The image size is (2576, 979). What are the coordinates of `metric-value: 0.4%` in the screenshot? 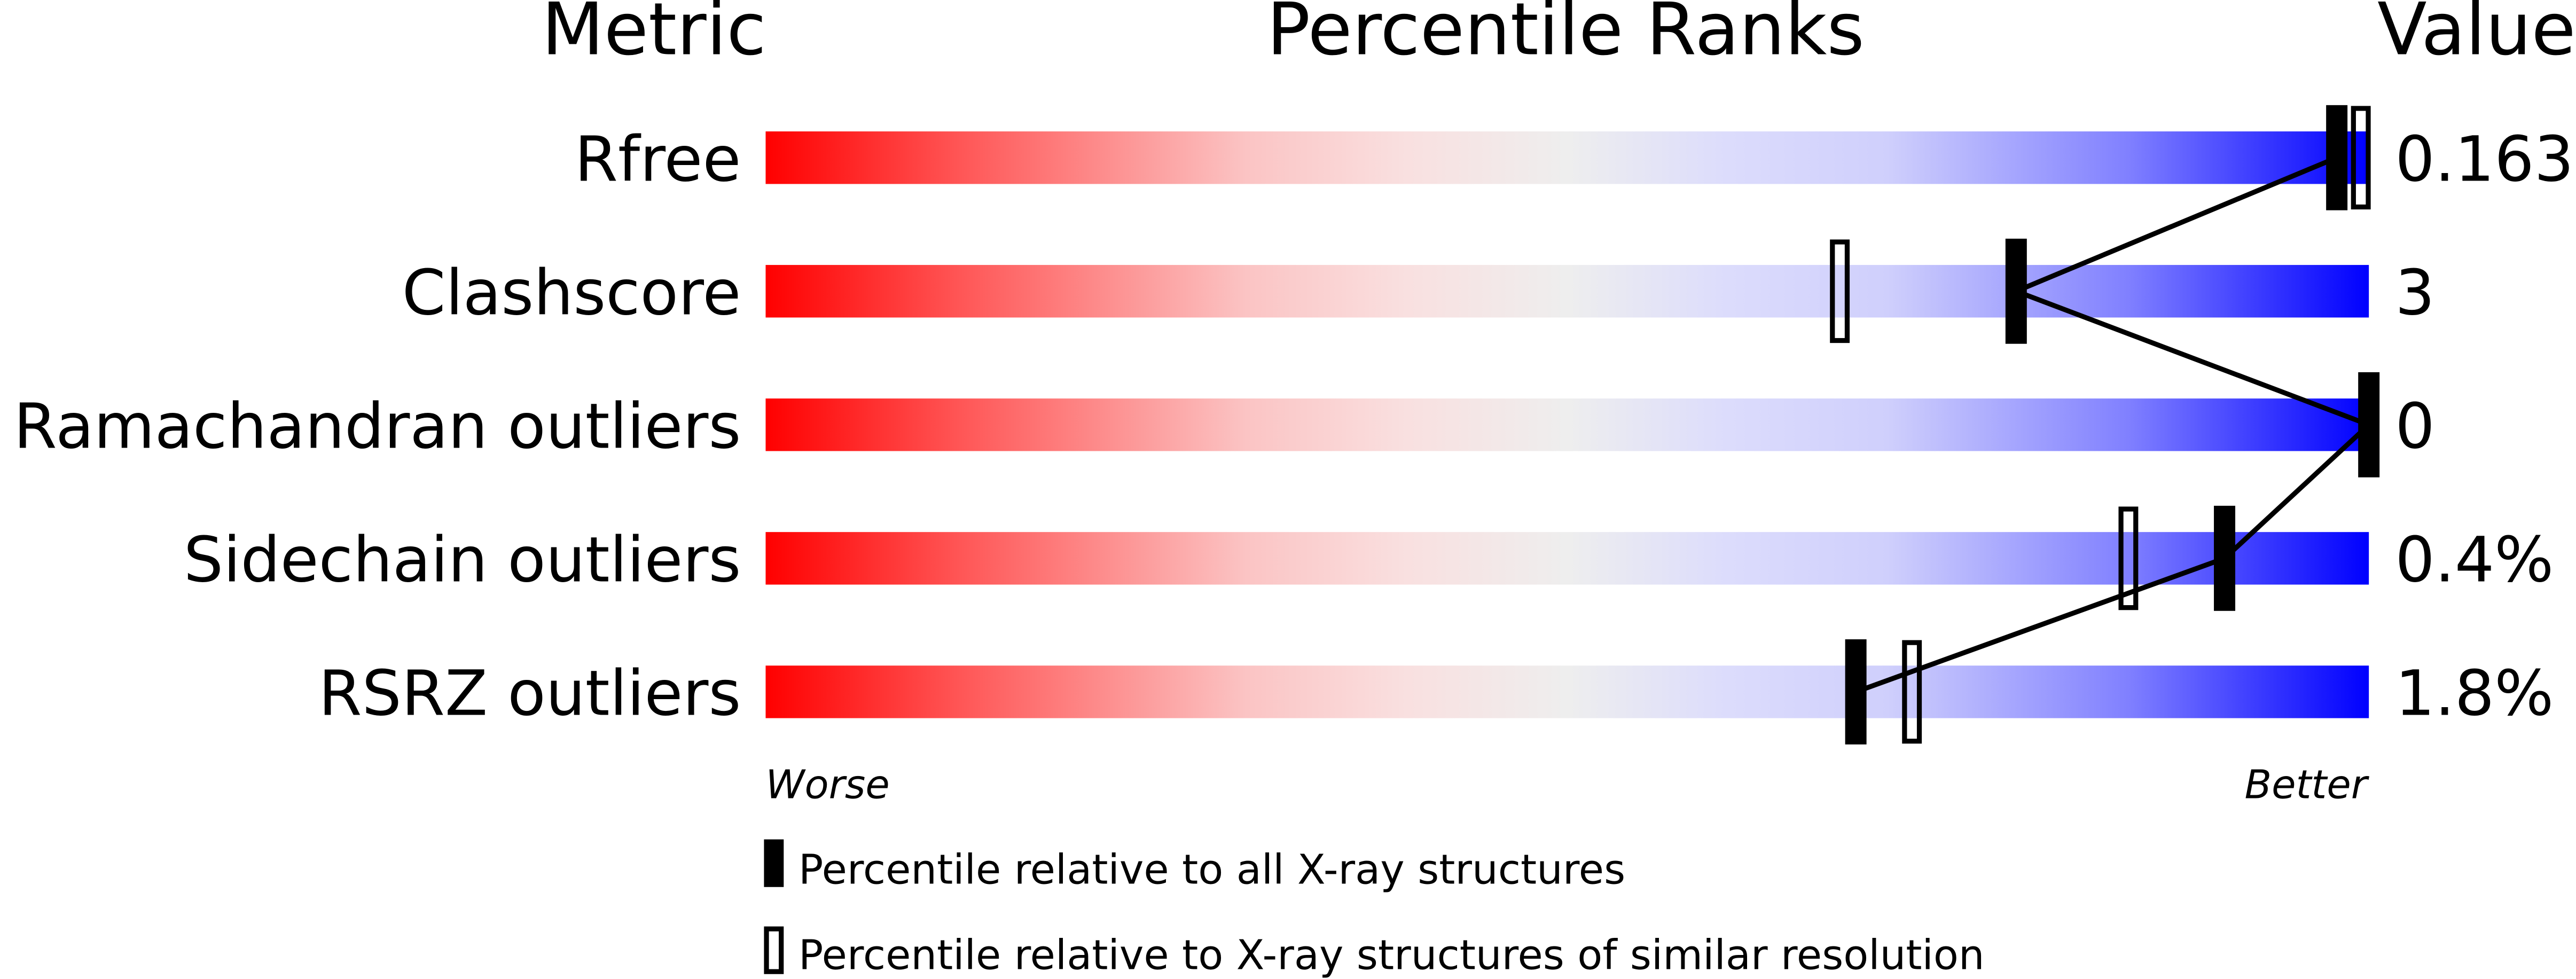 It's located at (2474, 559).